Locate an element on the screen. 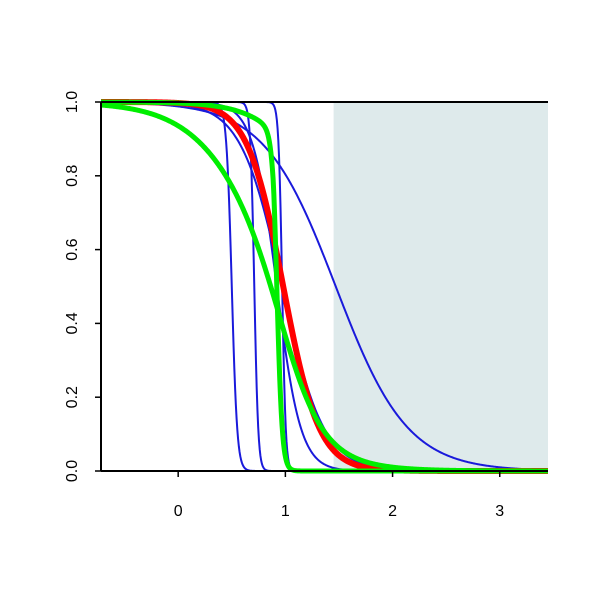 This screenshot has height=600, width=600. x-tick-label: 2 is located at coordinates (392, 511).